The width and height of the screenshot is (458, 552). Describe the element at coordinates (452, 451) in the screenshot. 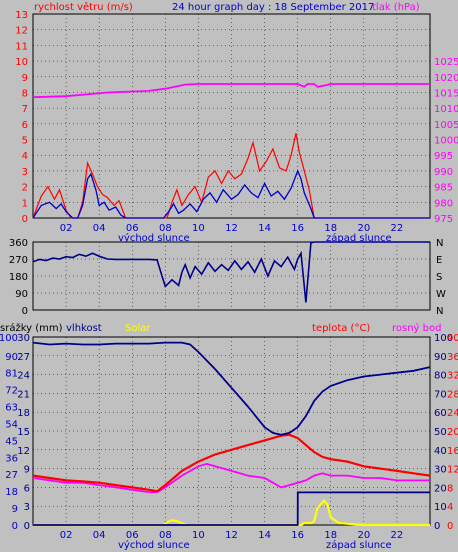

I see `temperature-tick: 16` at that location.